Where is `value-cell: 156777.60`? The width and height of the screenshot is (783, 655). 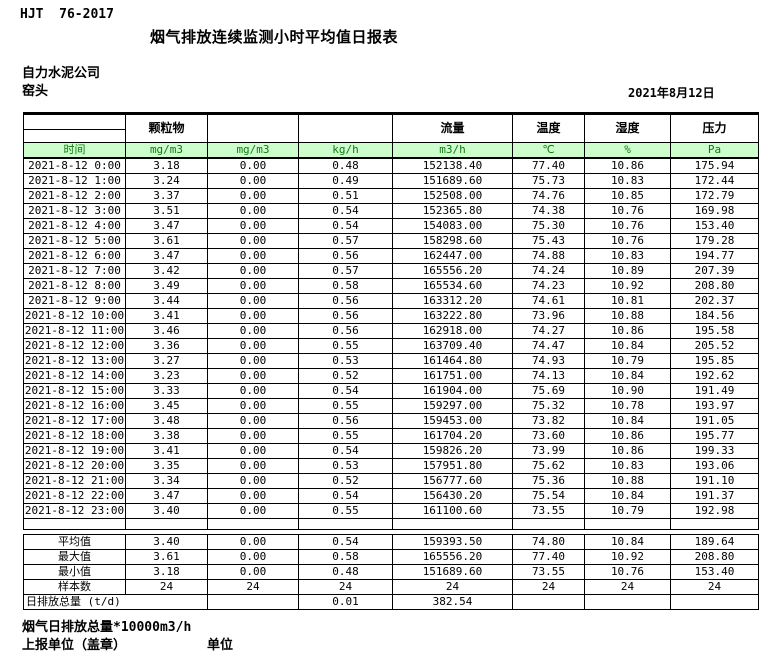 value-cell: 156777.60 is located at coordinates (452, 481).